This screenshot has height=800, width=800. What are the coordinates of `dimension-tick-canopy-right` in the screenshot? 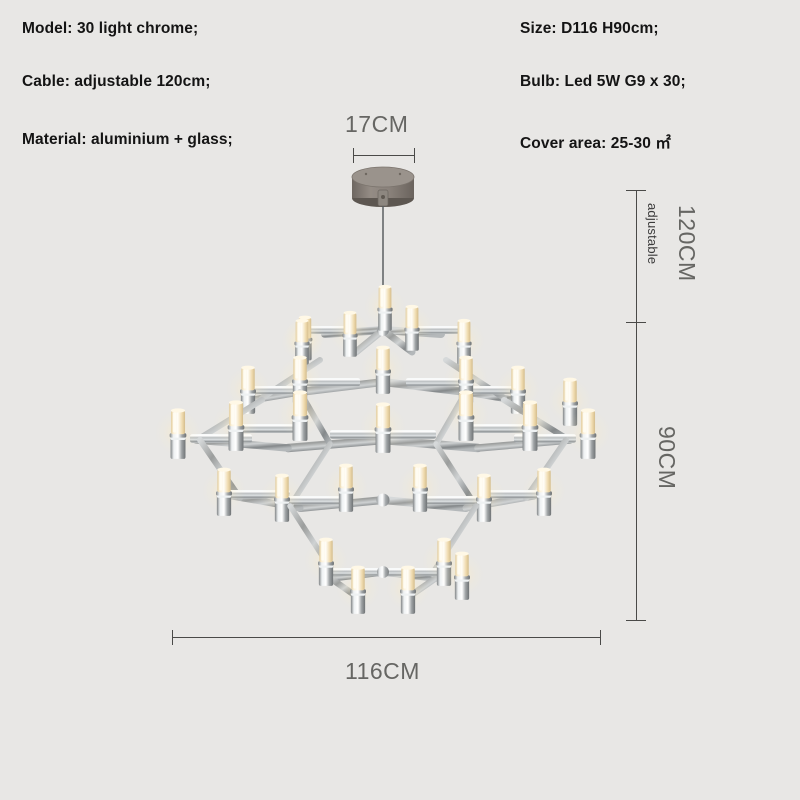 It's located at (414, 155).